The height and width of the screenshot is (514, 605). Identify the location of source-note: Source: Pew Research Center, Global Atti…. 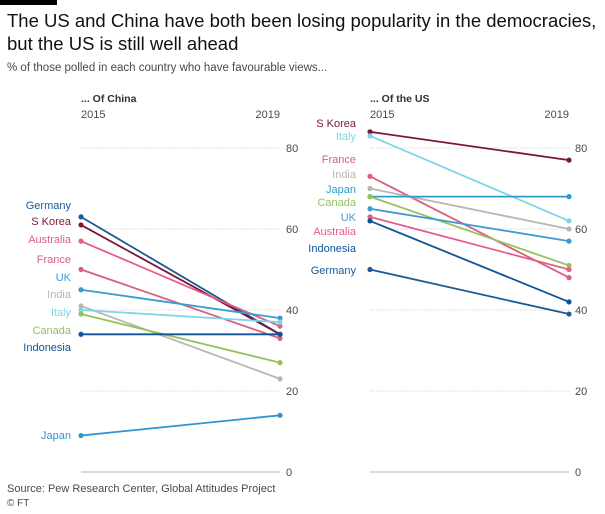
(141, 489).